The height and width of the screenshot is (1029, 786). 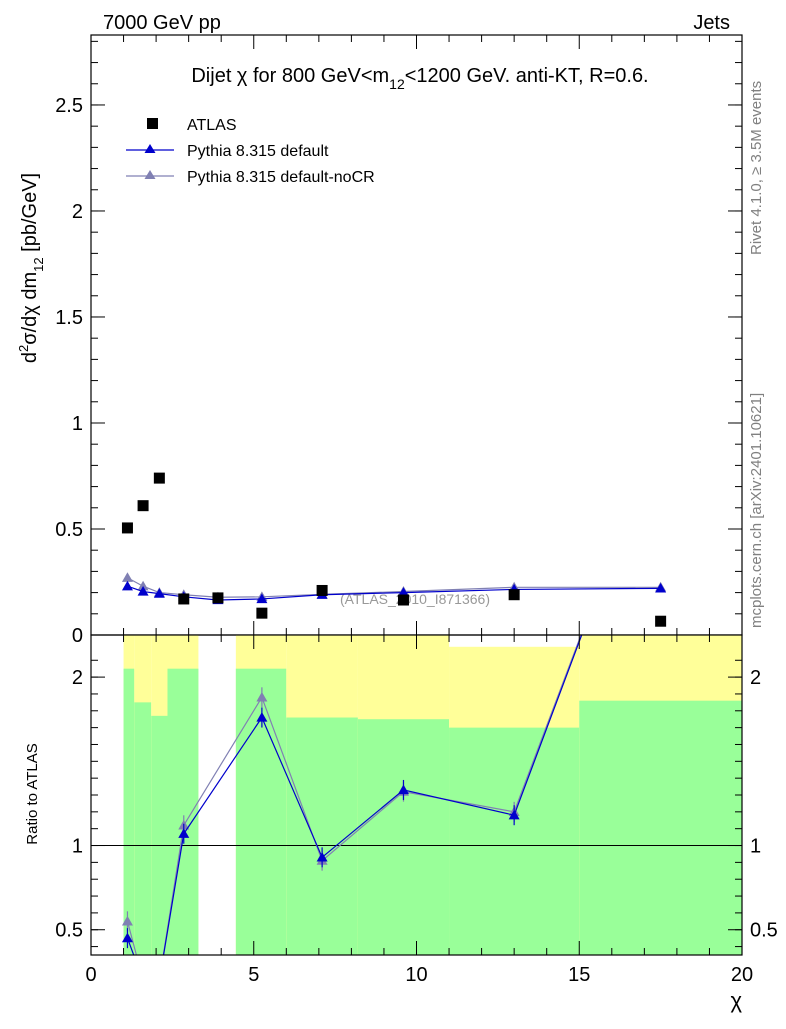 I want to click on legend-atlas-marker, so click(x=152, y=123).